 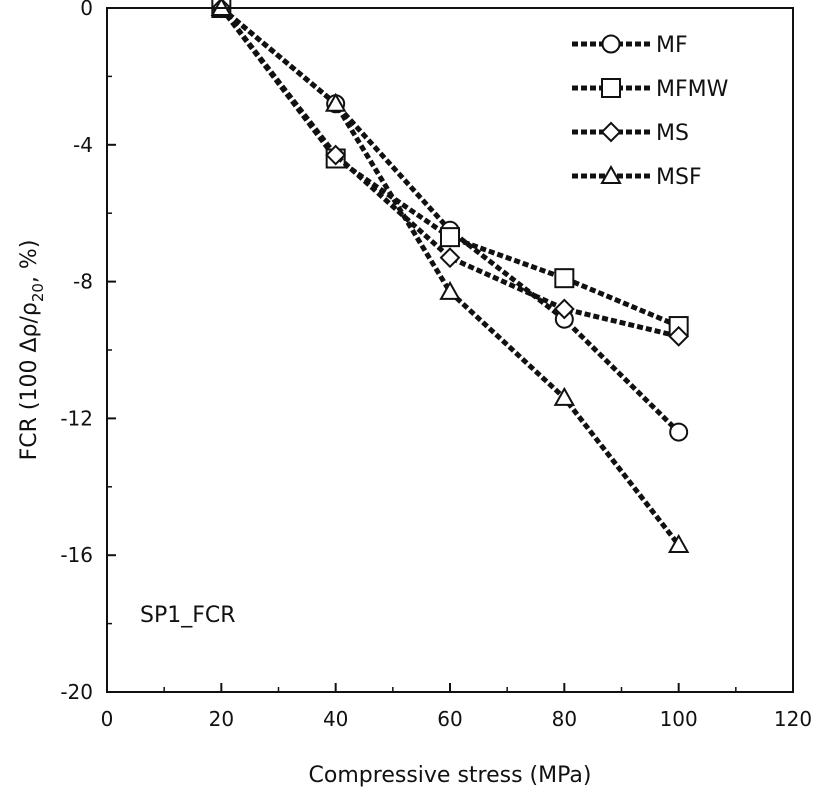 I want to click on legend: MF MFMW MS MSF, so click(x=650, y=111).